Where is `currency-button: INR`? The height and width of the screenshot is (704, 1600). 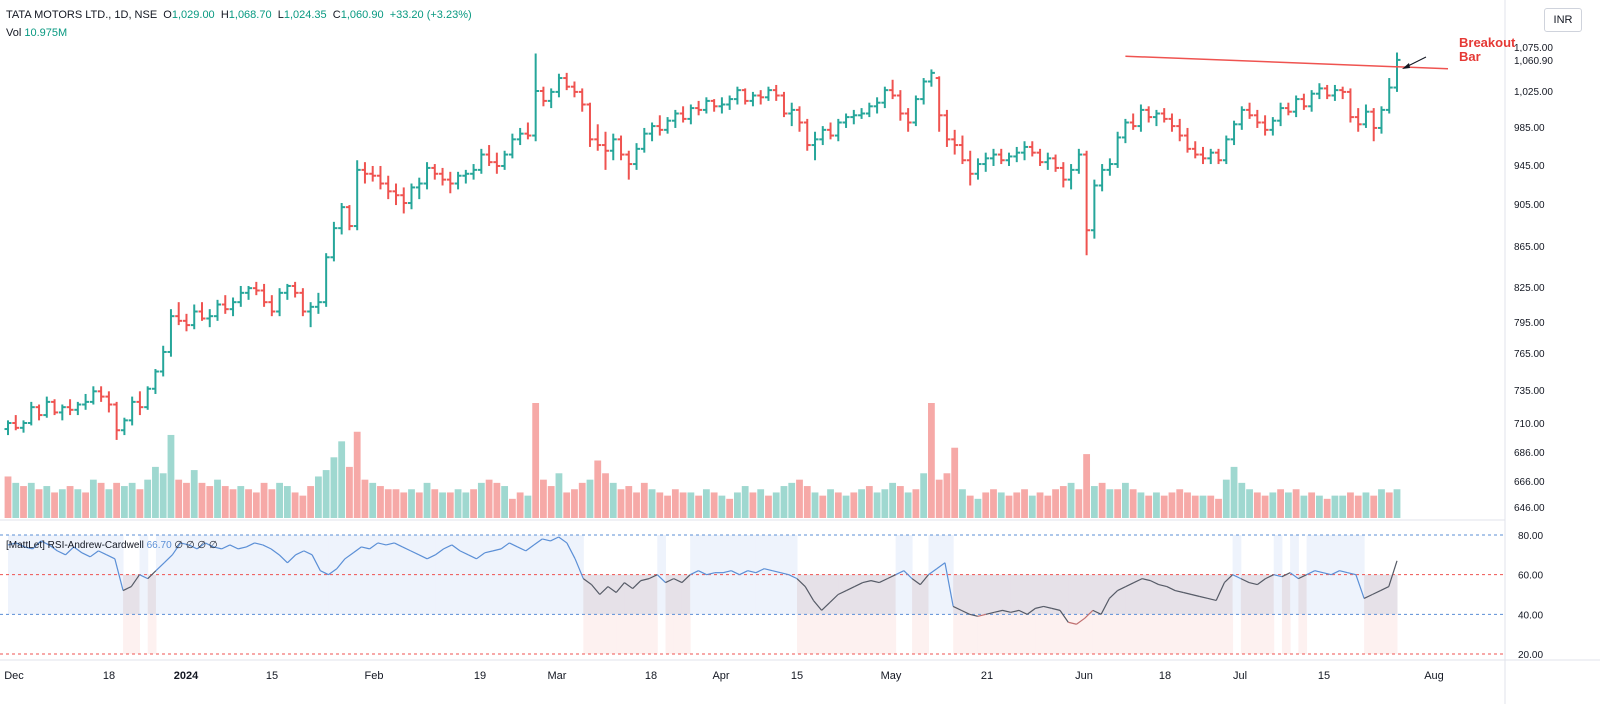
currency-button: INR is located at coordinates (1563, 20).